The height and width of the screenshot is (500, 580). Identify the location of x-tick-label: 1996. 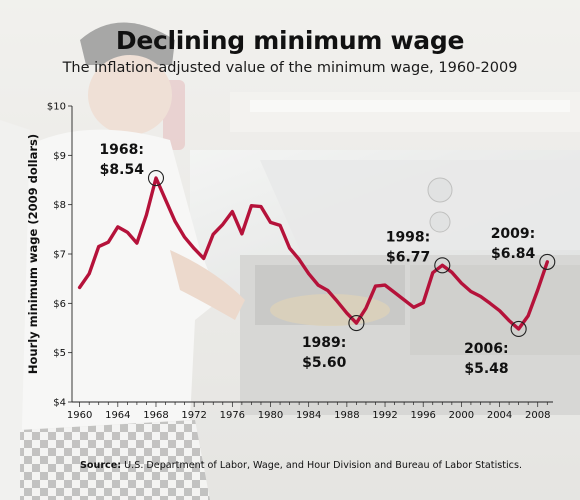
(422, 415).